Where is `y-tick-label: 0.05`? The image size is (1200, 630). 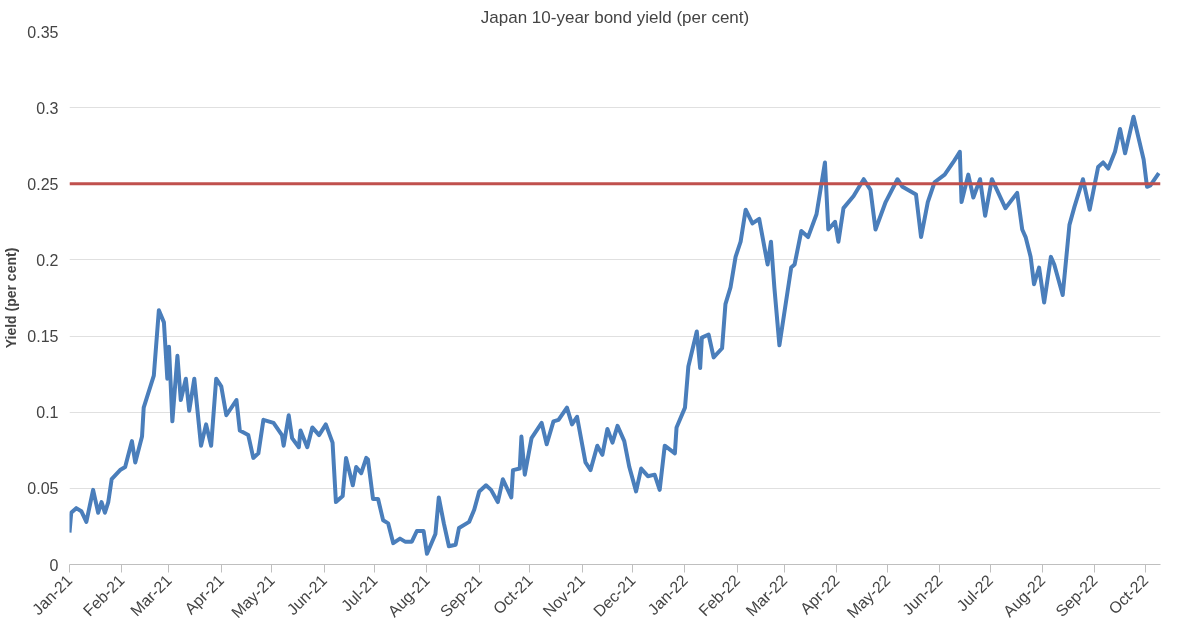
y-tick-label: 0.05 is located at coordinates (43, 489).